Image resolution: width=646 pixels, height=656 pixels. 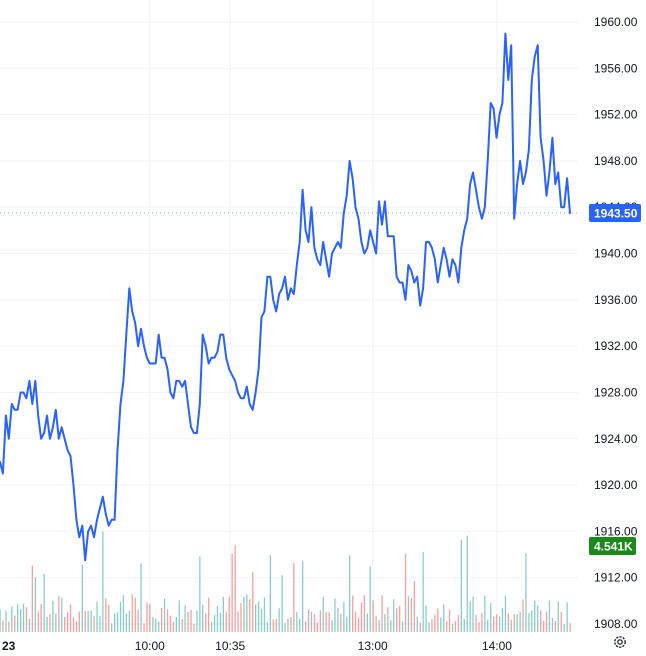 I want to click on last-price-label: 1943.50, so click(x=616, y=214).